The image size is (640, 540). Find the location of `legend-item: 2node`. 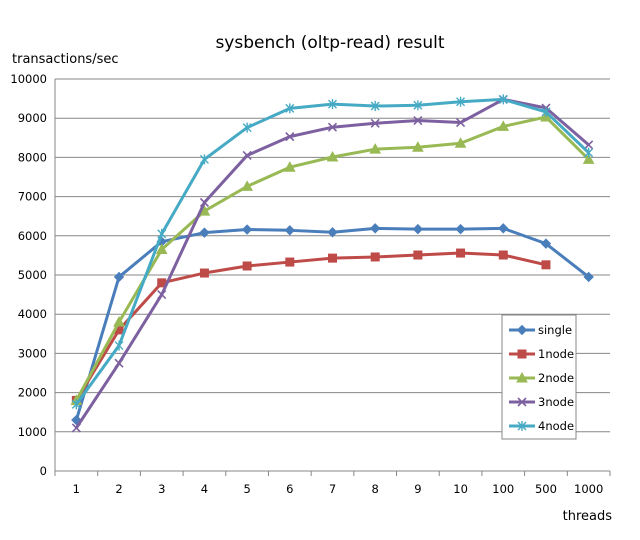

legend-item: 2node is located at coordinates (541, 378).